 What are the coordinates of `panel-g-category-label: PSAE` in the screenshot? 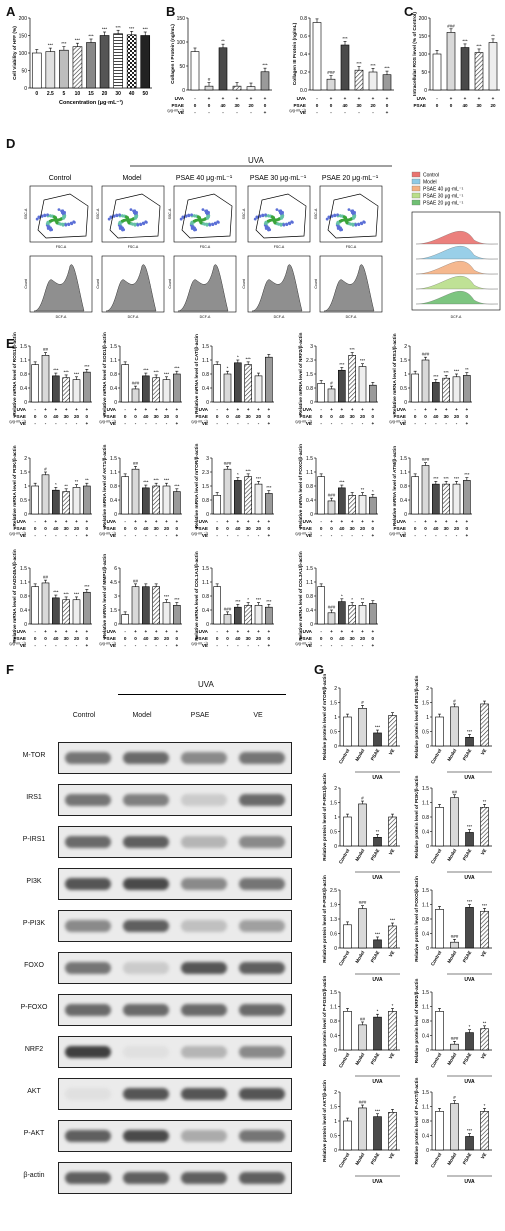 It's located at (467, 1158).